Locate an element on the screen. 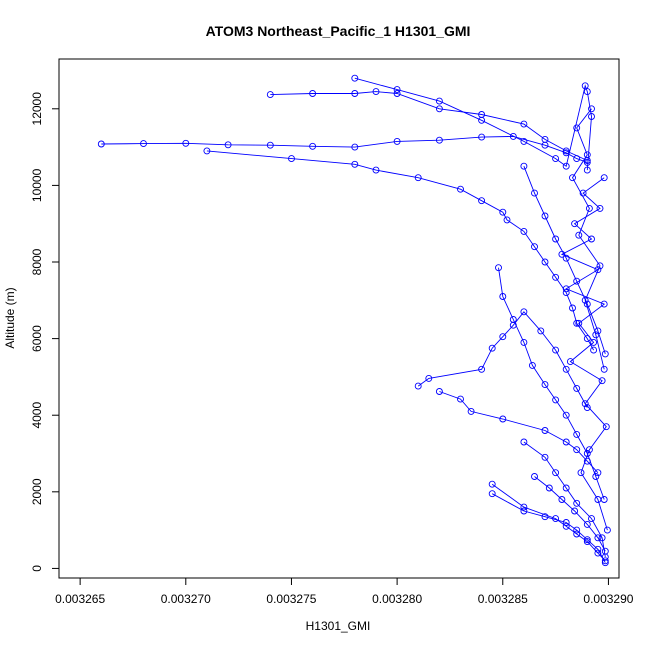 This screenshot has height=650, width=650. x-tick-label: 0.003285 is located at coordinates (503, 599).